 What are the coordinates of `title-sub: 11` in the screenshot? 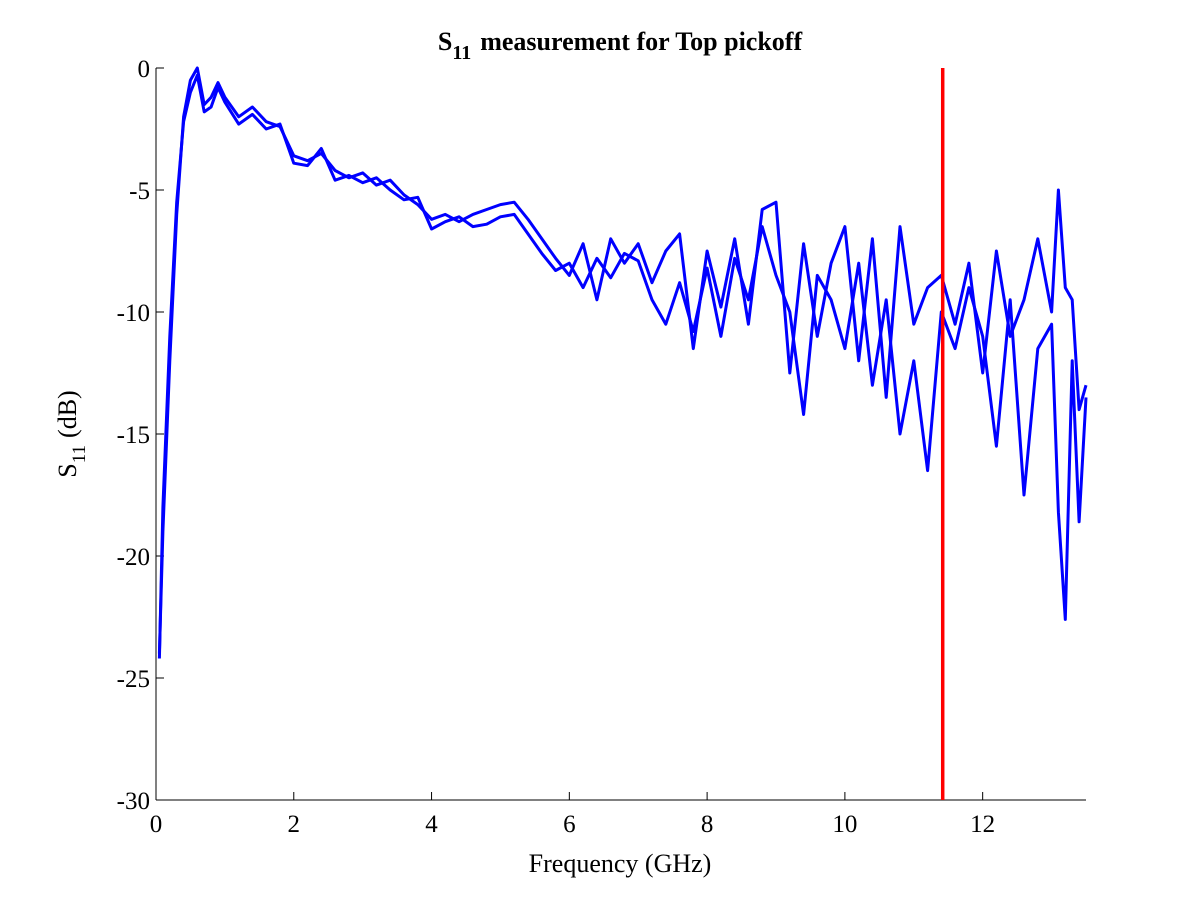 It's located at (461, 53).